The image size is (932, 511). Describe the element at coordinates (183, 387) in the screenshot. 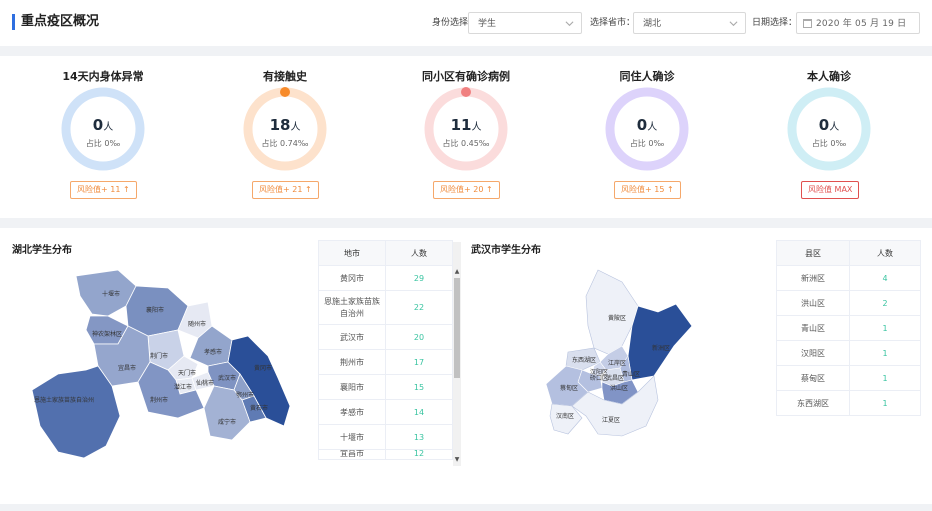

I see `map-label: 潜江市` at that location.